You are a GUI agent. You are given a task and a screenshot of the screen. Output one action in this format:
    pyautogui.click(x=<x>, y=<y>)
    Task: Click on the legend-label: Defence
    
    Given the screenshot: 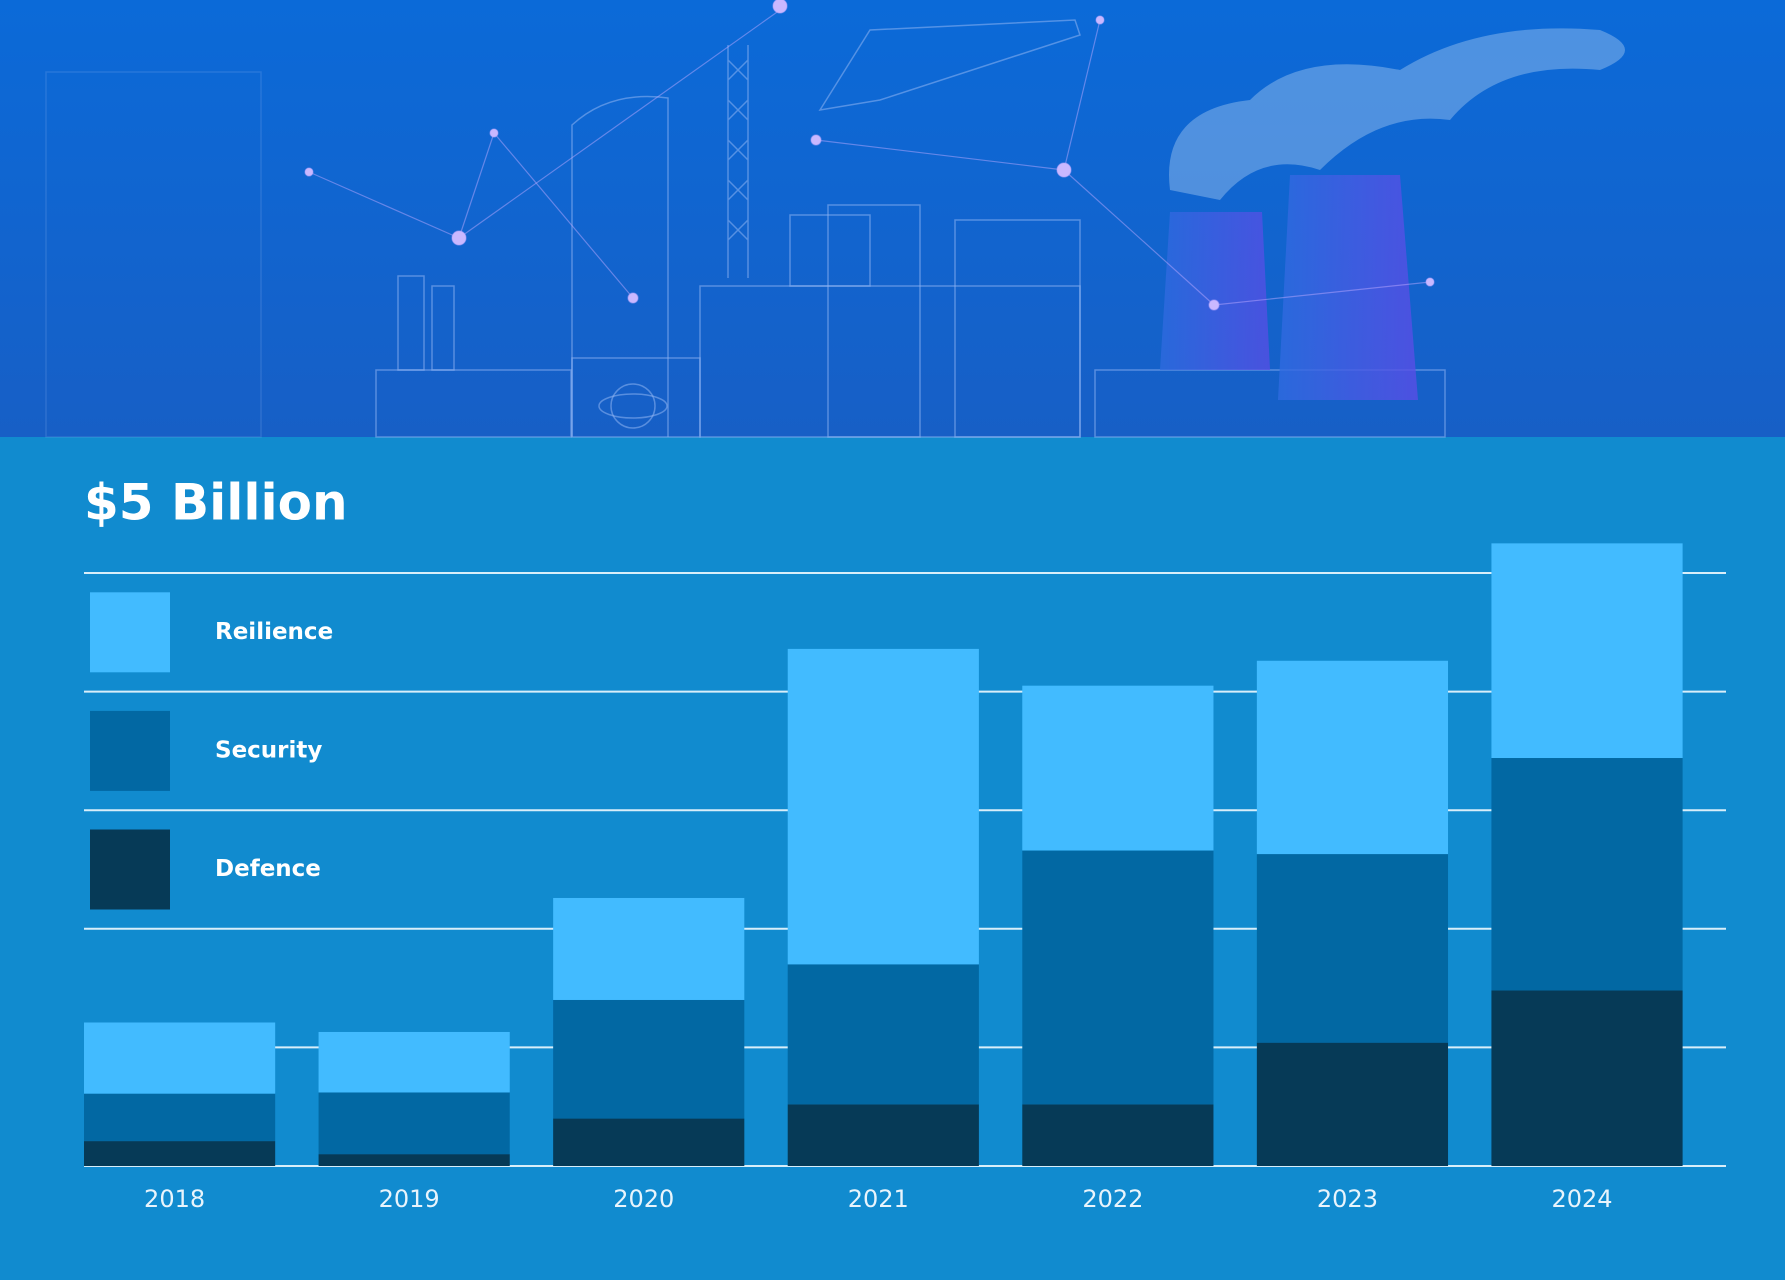 What is the action you would take?
    pyautogui.click(x=268, y=869)
    